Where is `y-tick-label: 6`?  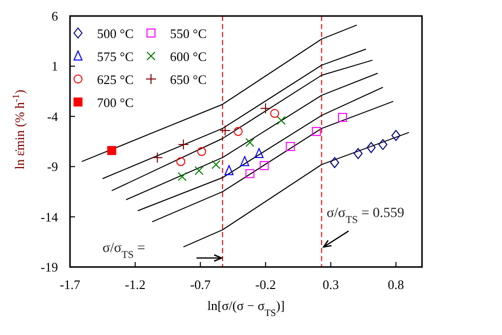
y-tick-label: 6 is located at coordinates (55, 16).